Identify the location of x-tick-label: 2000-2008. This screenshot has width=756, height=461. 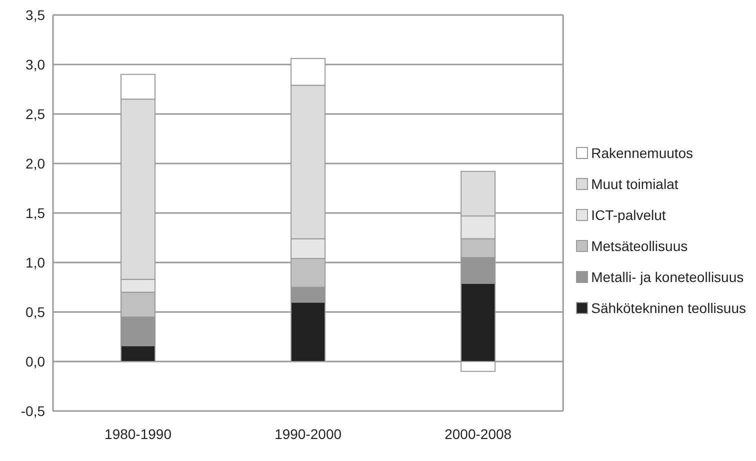
(478, 434).